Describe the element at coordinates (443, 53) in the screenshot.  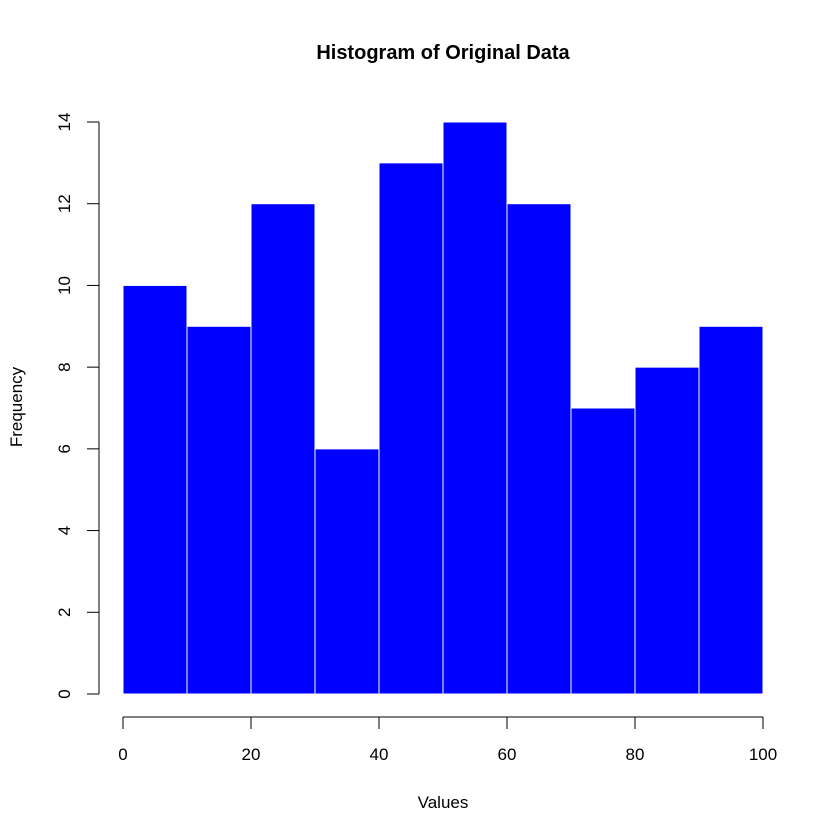
I see `chart-title: Histogram of Original Data` at that location.